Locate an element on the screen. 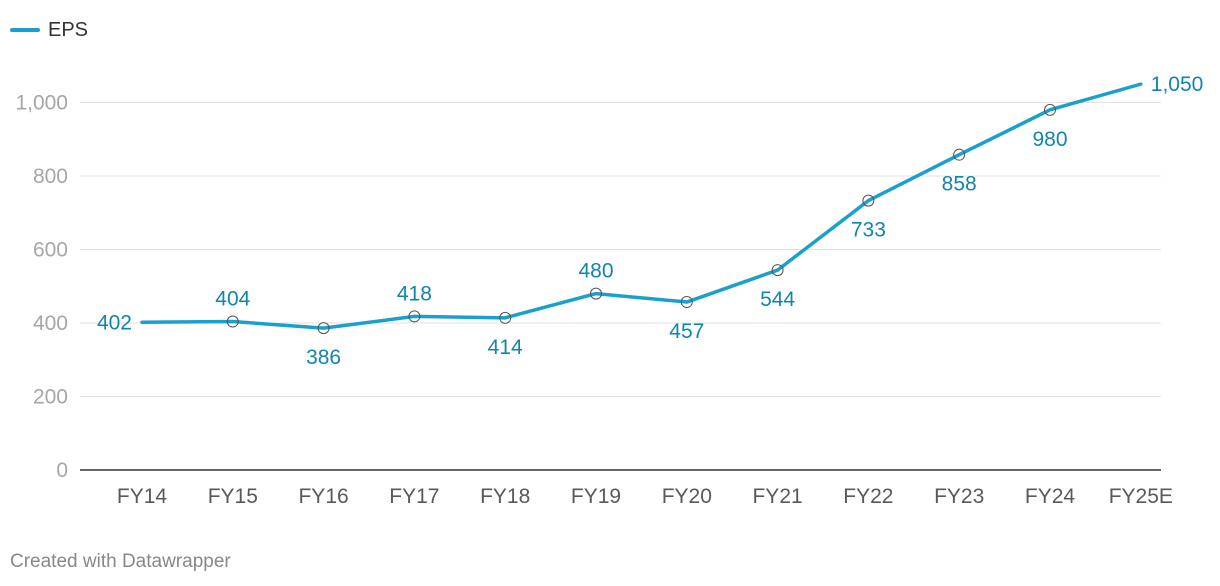 This screenshot has width=1220, height=586. data-label-fy22: 733 is located at coordinates (868, 230).